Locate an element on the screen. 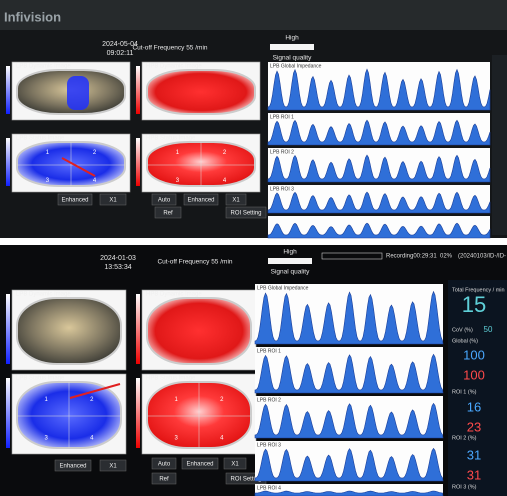 This screenshot has height=496, width=507. file-id: (20240103/ID-/ID- is located at coordinates (482, 257).